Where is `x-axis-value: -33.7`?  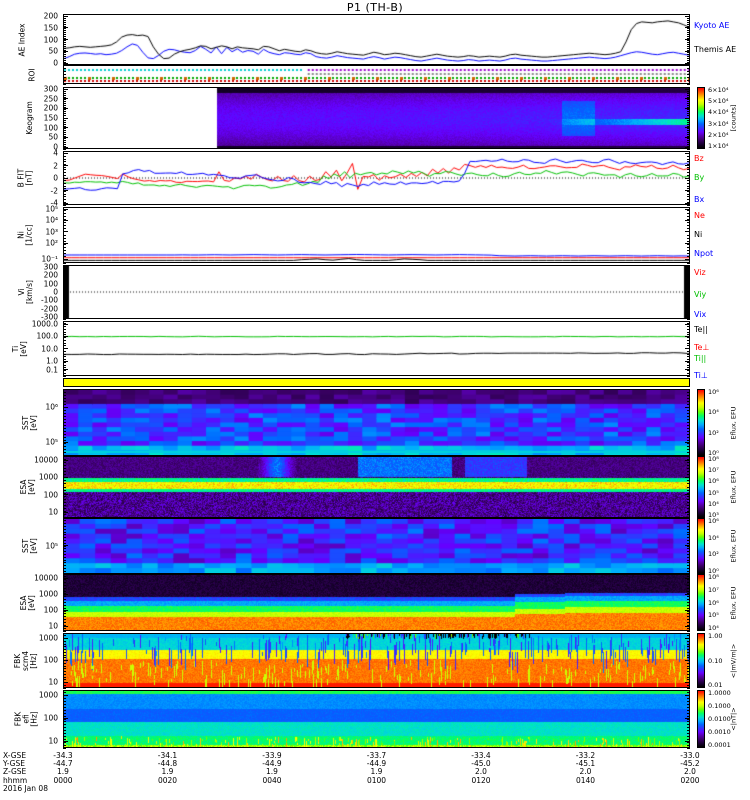 x-axis-value: -33.7 is located at coordinates (376, 755).